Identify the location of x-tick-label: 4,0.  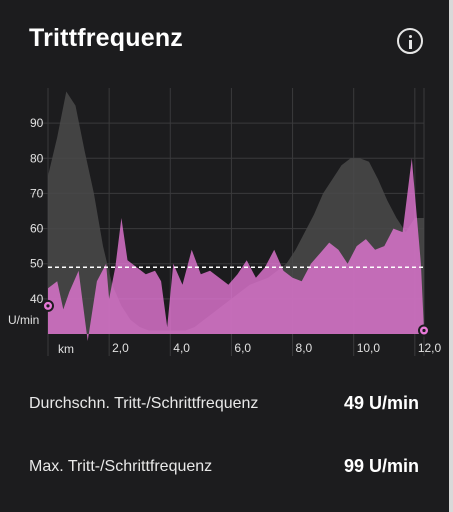
(181, 348).